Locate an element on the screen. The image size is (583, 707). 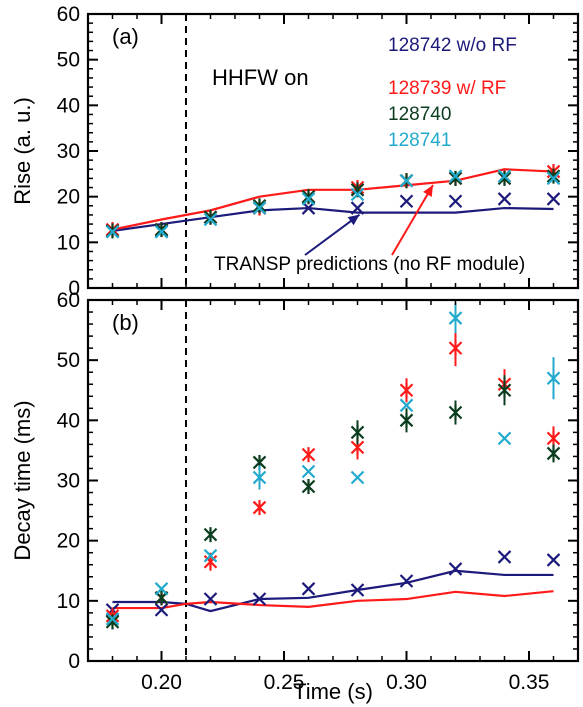
x-tick-label: 0.25 is located at coordinates (284, 682).